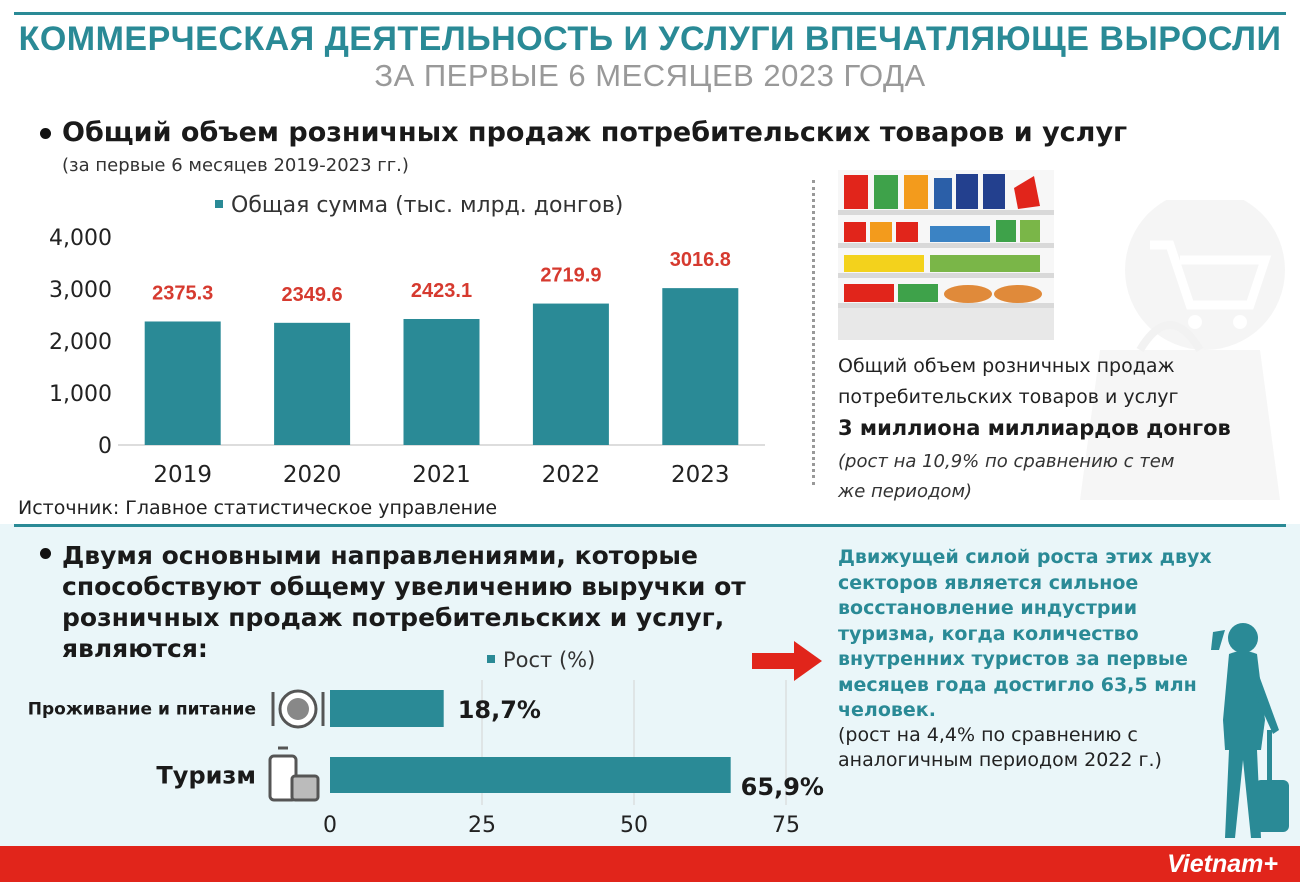  What do you see at coordinates (441, 475) in the screenshot?
I see `x-tick-label: 2021` at bounding box center [441, 475].